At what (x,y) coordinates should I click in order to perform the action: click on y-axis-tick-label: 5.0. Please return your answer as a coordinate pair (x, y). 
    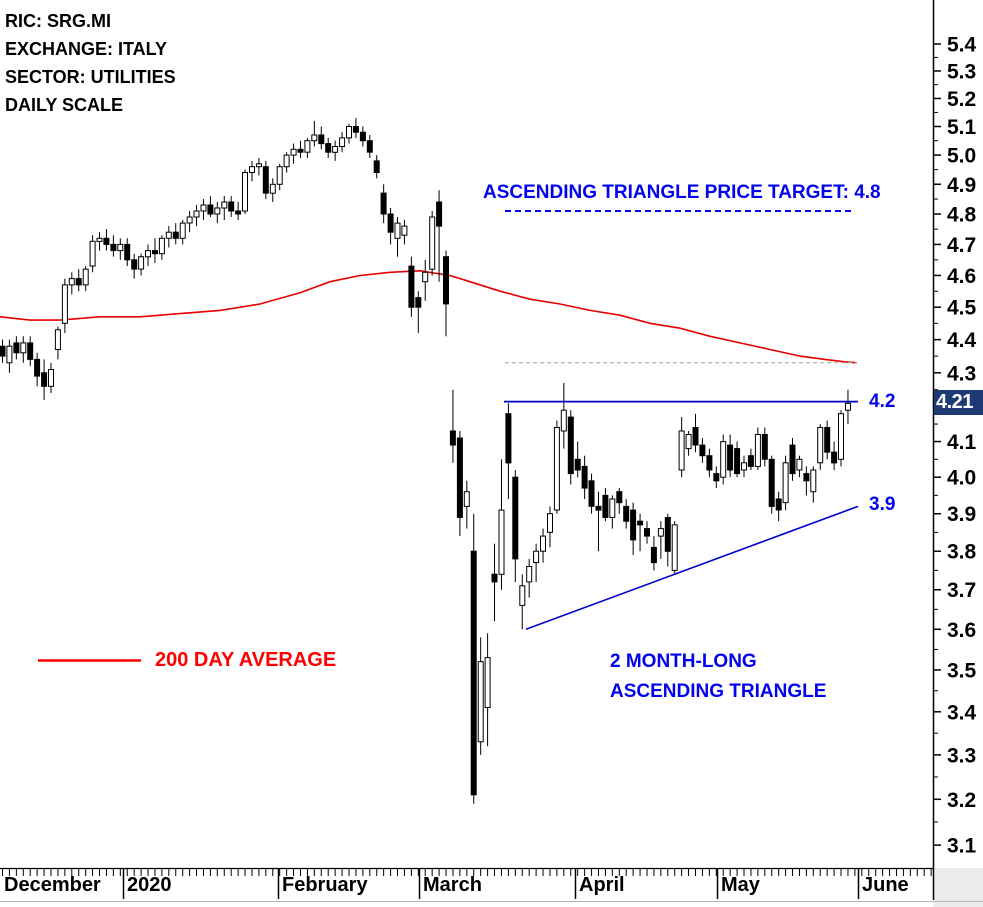
    Looking at the image, I should click on (961, 156).